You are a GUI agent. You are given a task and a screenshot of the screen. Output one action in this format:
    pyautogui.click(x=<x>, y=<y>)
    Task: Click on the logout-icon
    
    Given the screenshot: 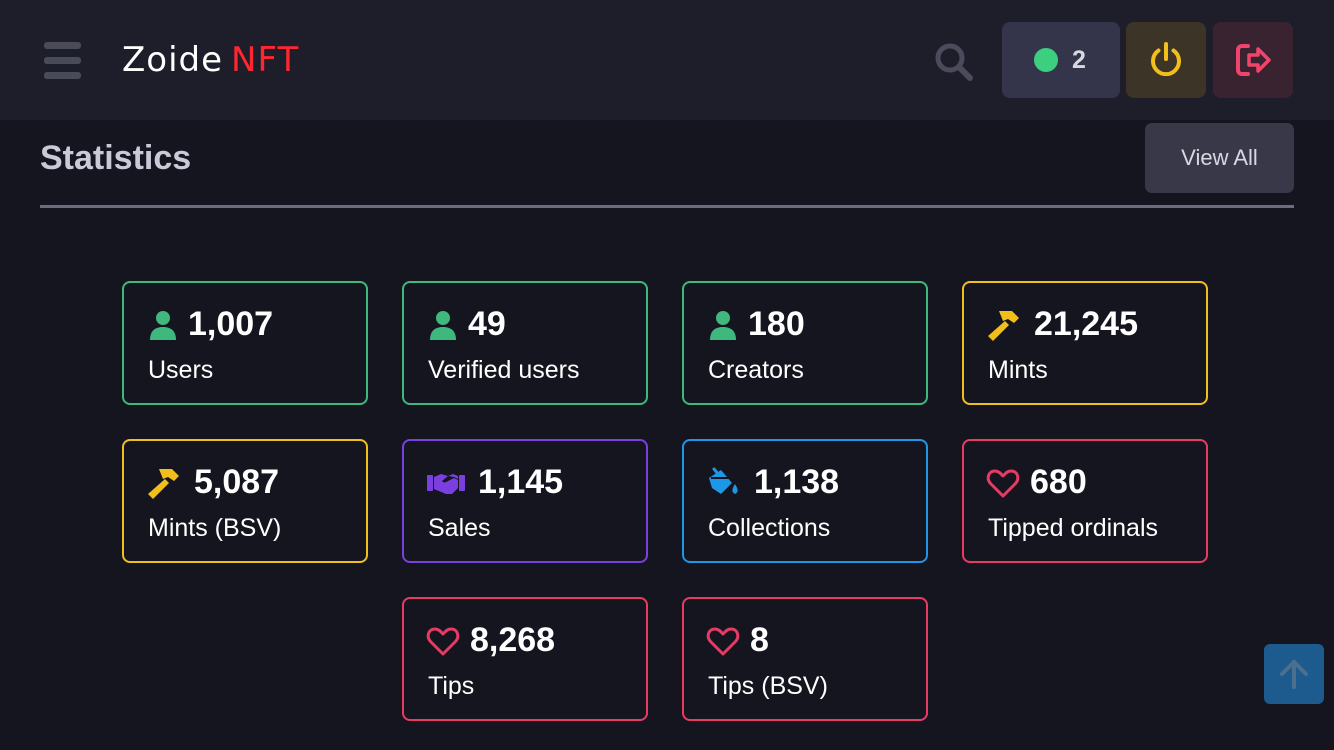 What is the action you would take?
    pyautogui.click(x=1253, y=60)
    